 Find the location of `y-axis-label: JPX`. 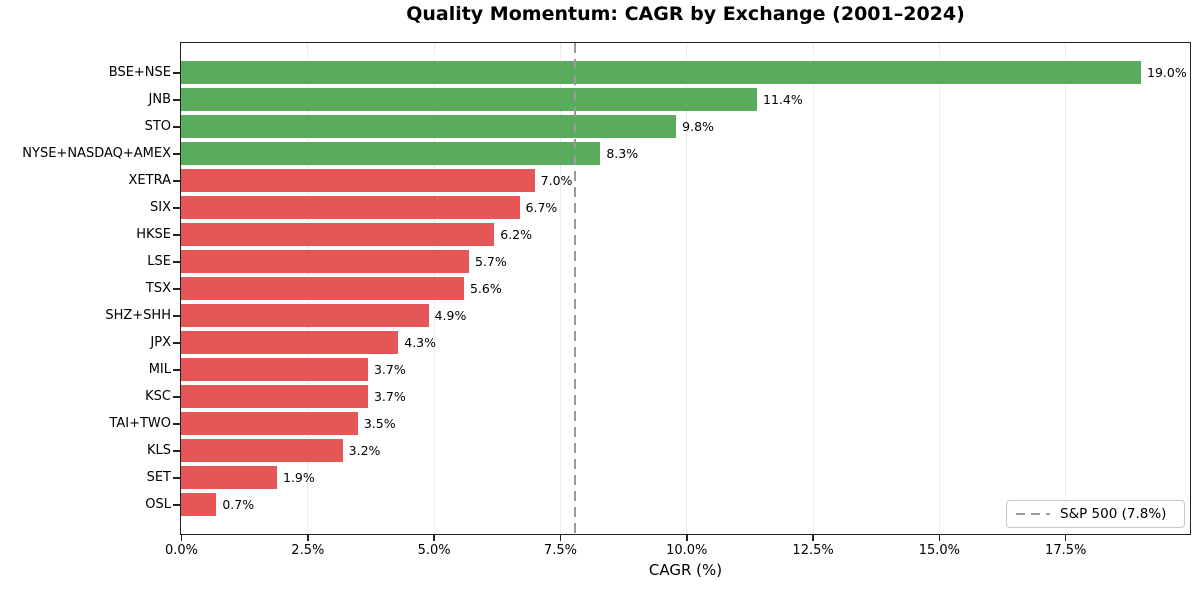

y-axis-label: JPX is located at coordinates (160, 342).